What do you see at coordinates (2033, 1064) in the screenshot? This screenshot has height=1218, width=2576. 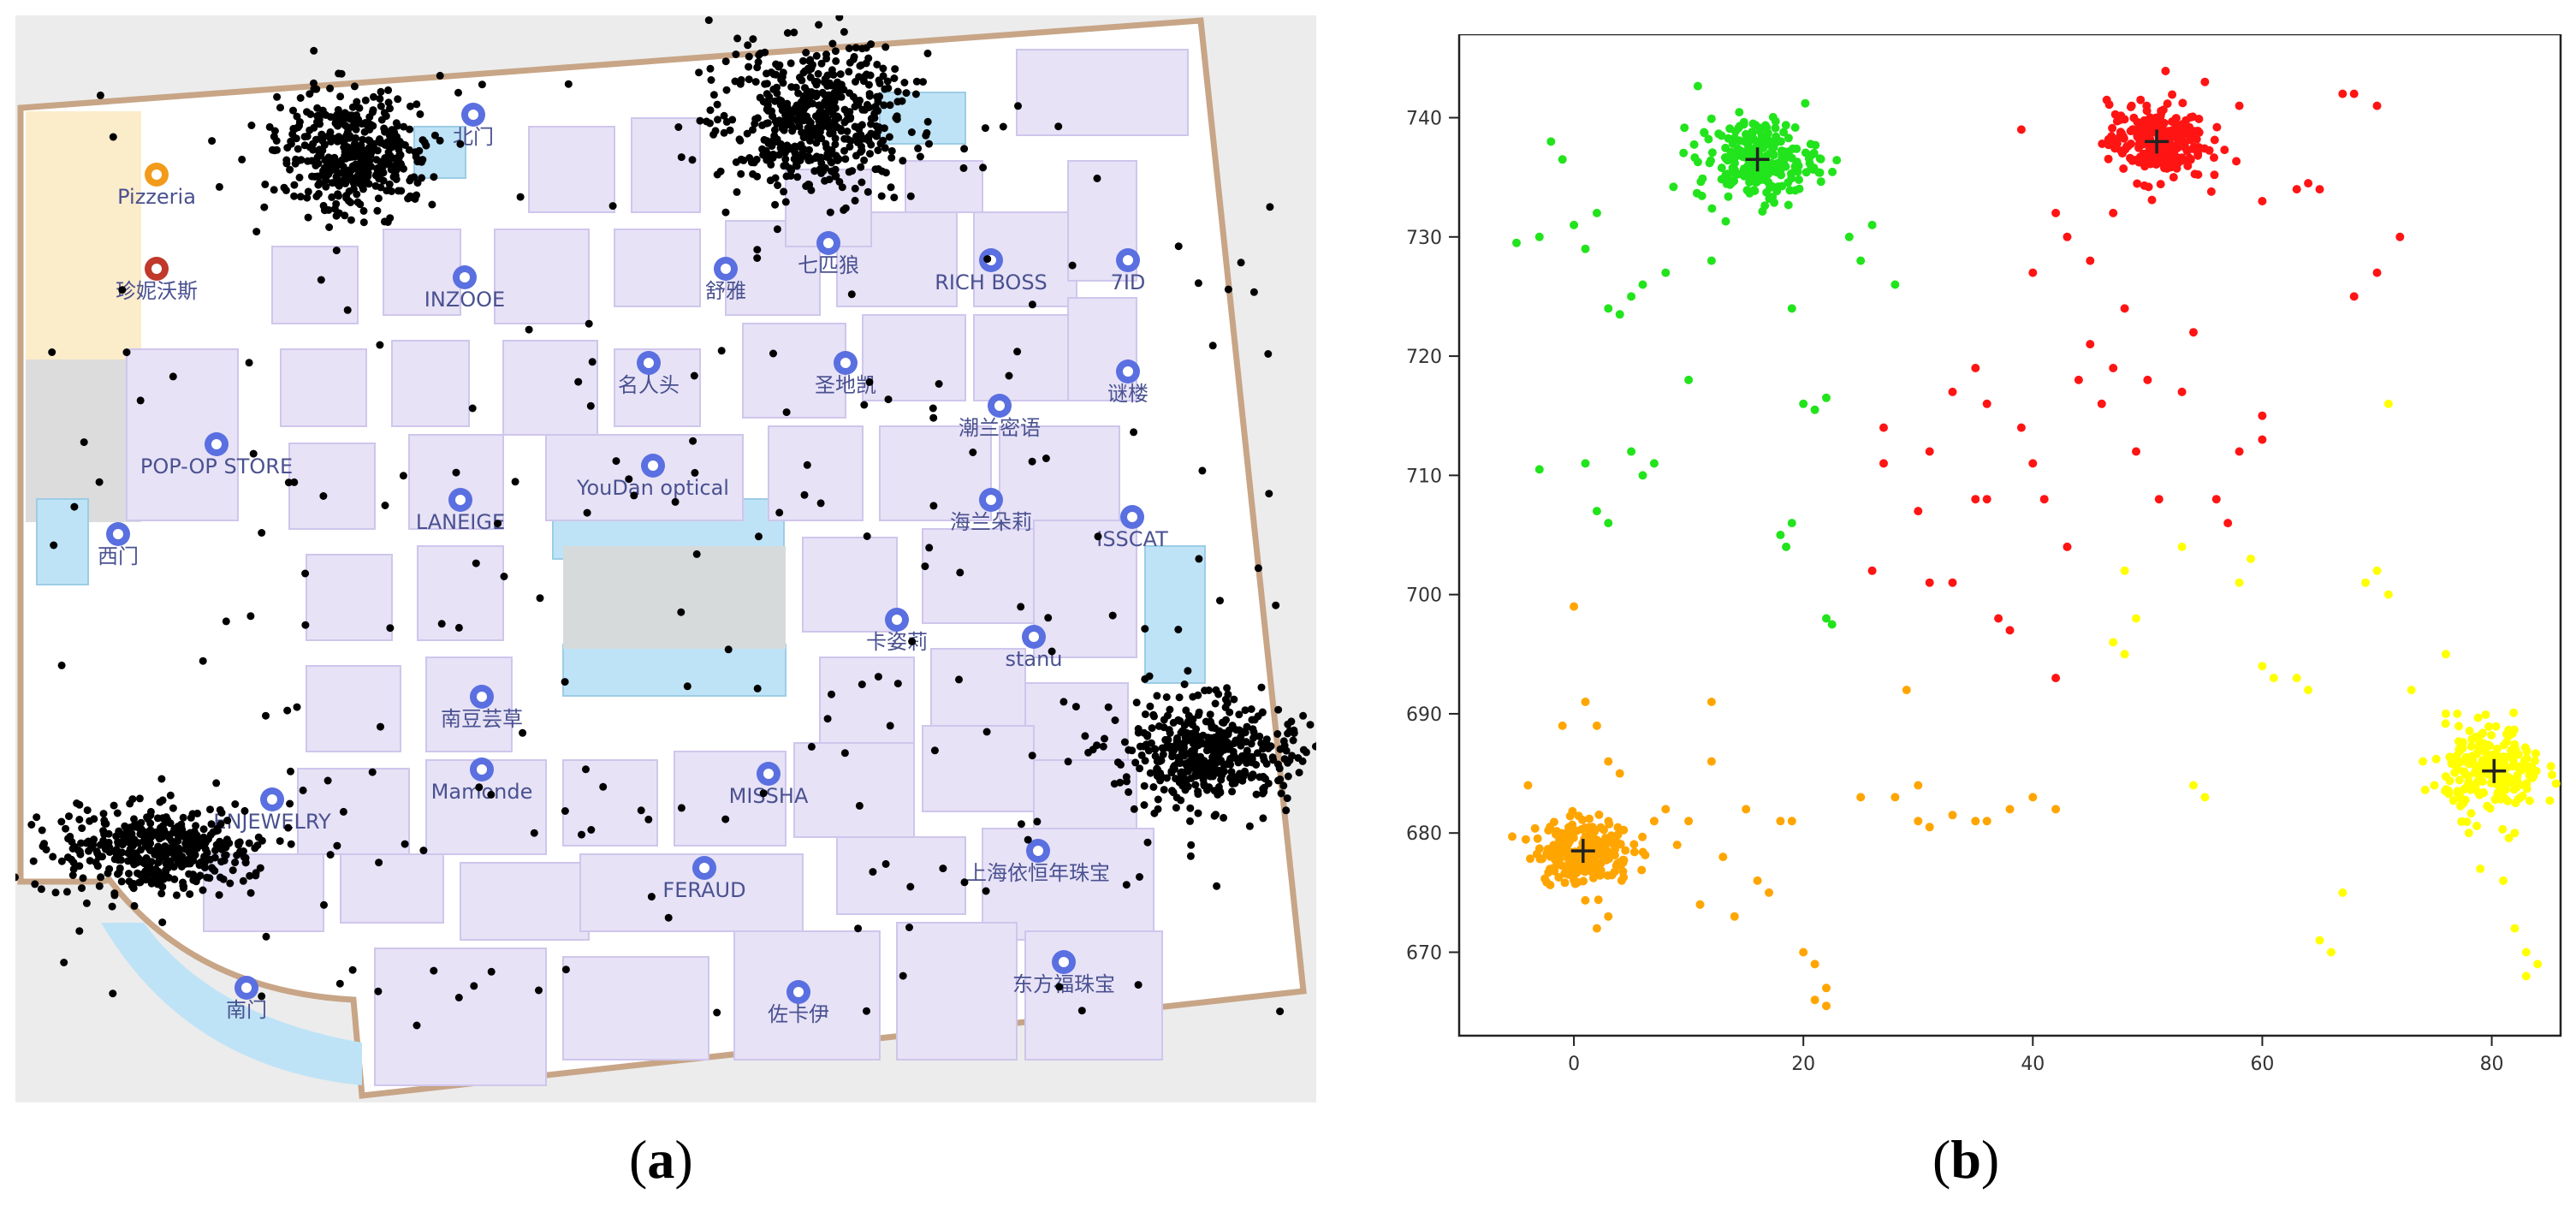 I see `x-tick-label: 40` at bounding box center [2033, 1064].